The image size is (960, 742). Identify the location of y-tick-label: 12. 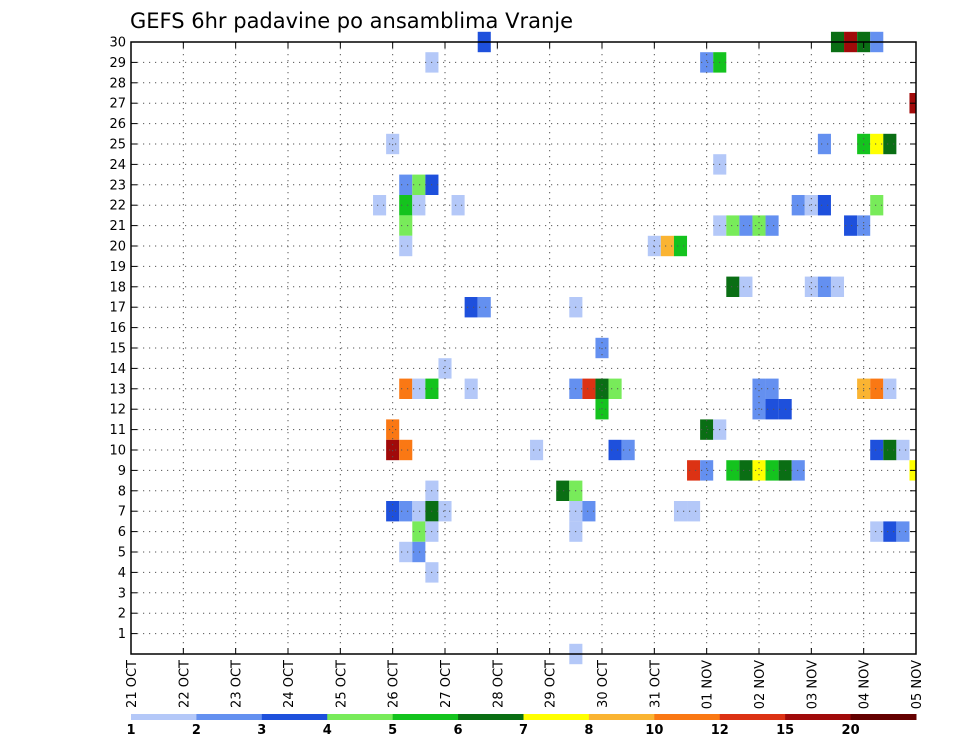
(117, 410).